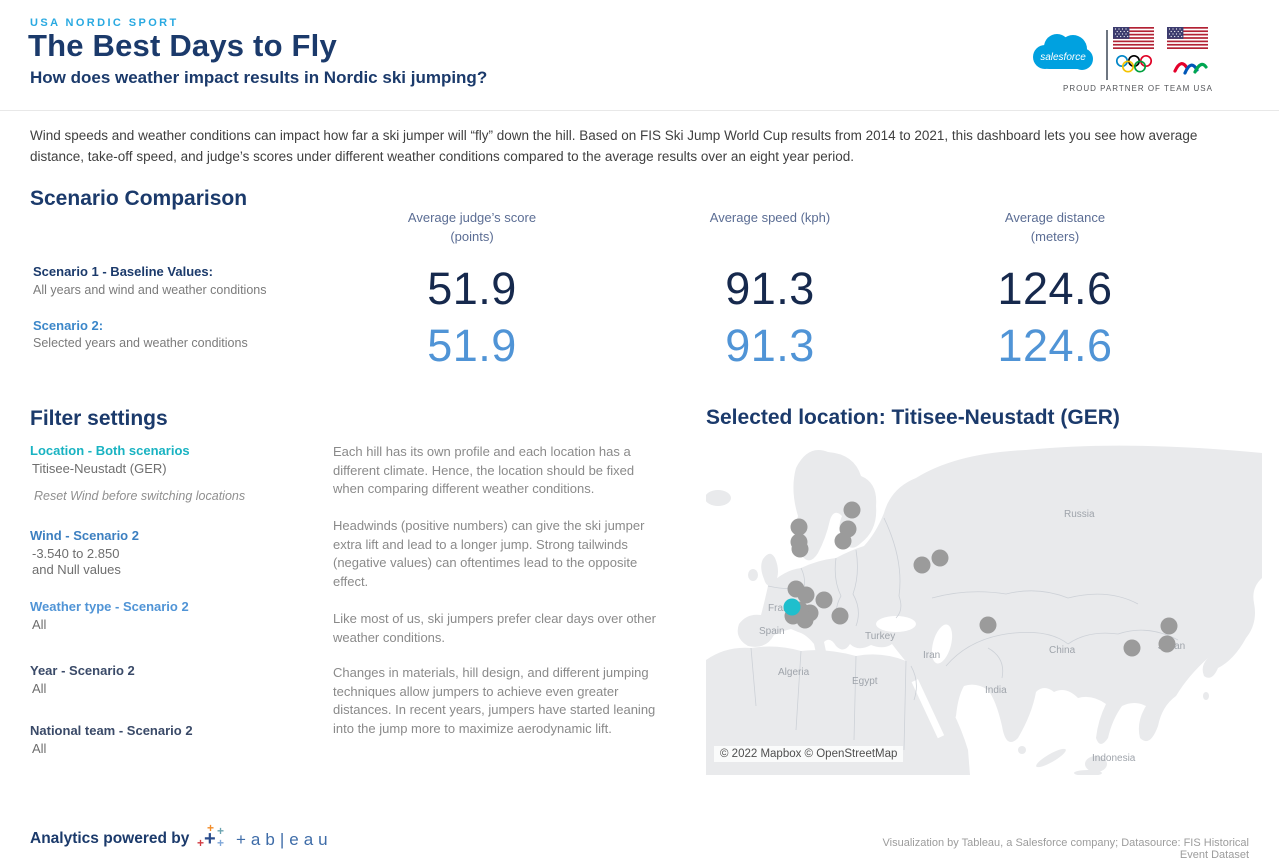  What do you see at coordinates (769, 569) in the screenshot?
I see `map-land-british-isles` at bounding box center [769, 569].